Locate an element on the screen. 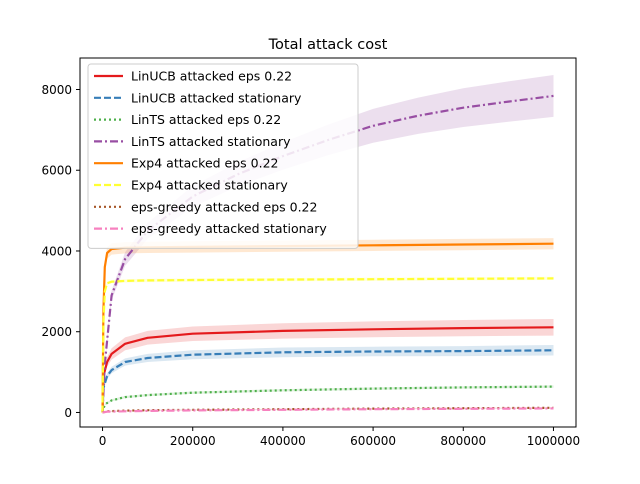 The width and height of the screenshot is (640, 484). legend-label: eps-greedy attacked stationary is located at coordinates (229, 228).